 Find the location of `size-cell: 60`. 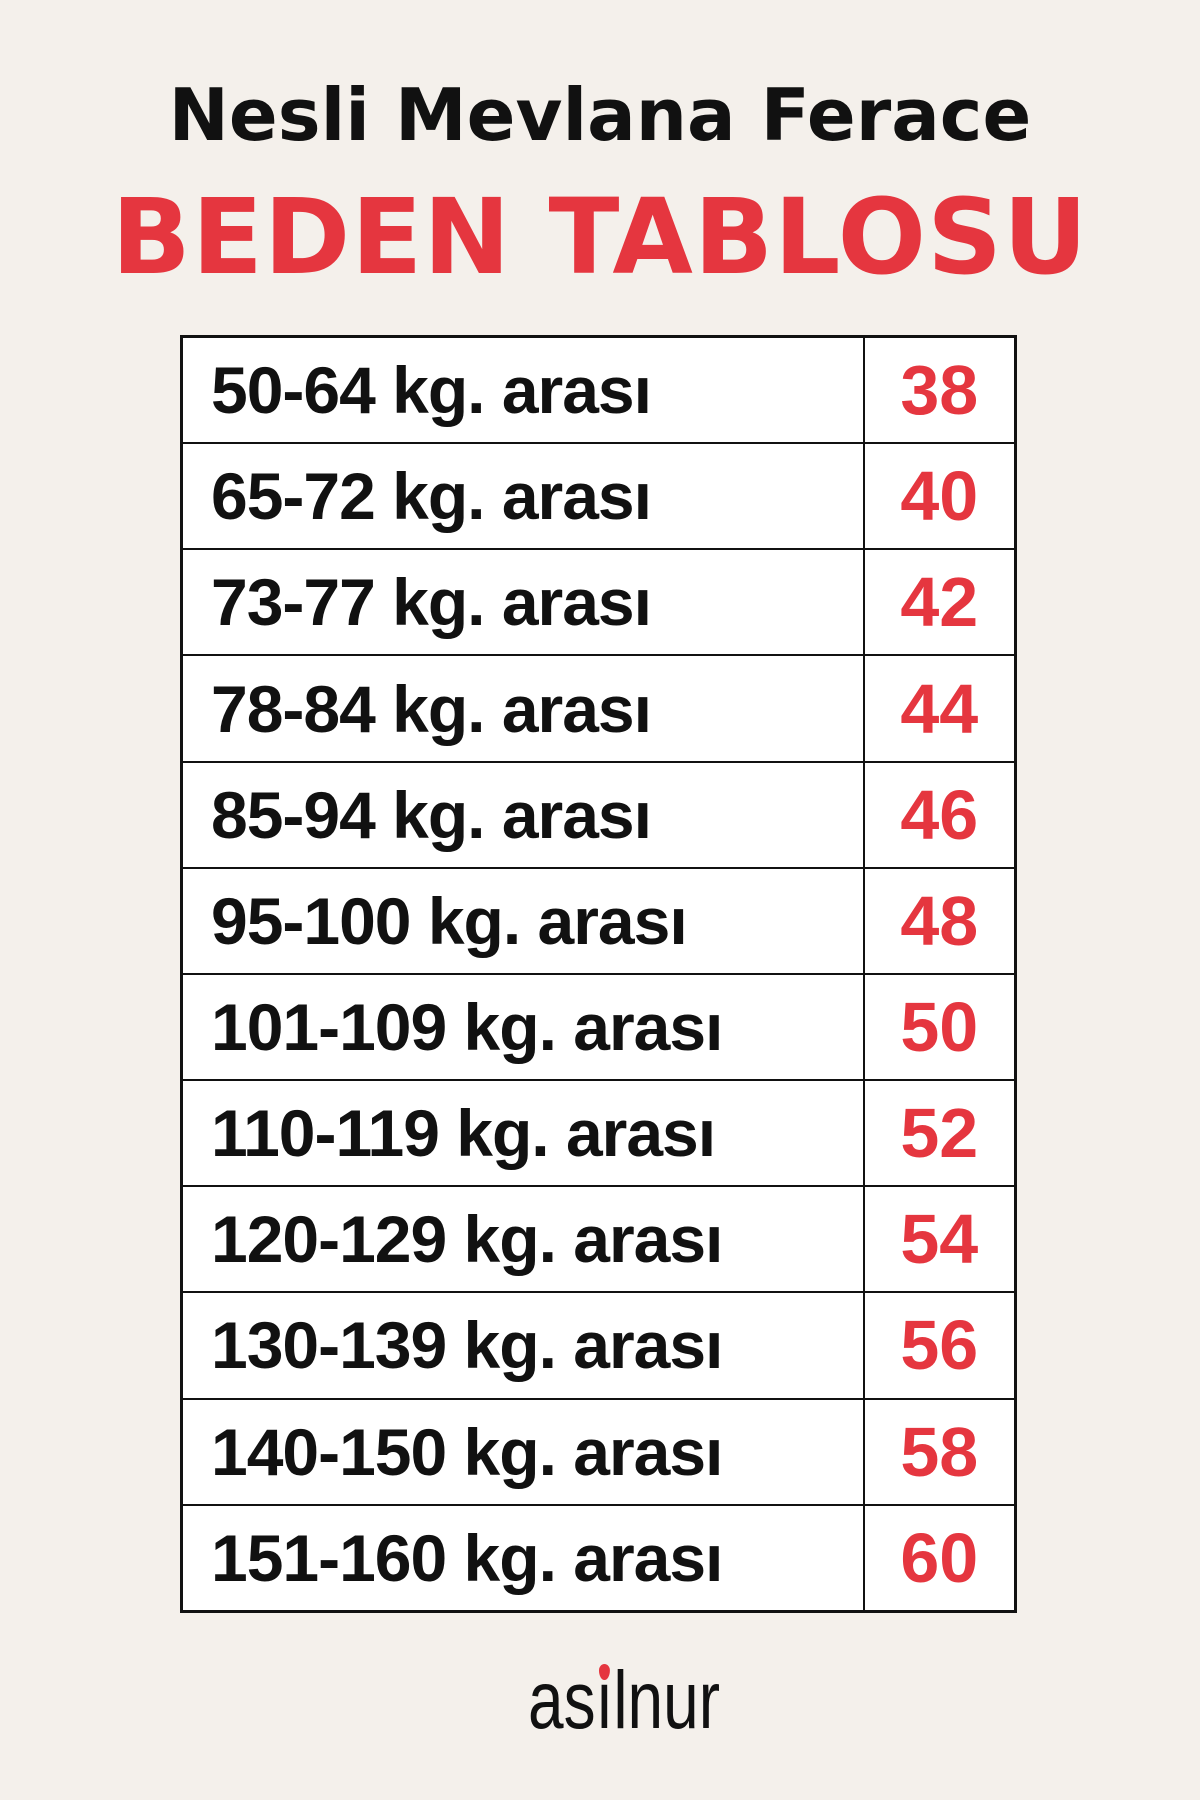

size-cell: 60 is located at coordinates (939, 1558).